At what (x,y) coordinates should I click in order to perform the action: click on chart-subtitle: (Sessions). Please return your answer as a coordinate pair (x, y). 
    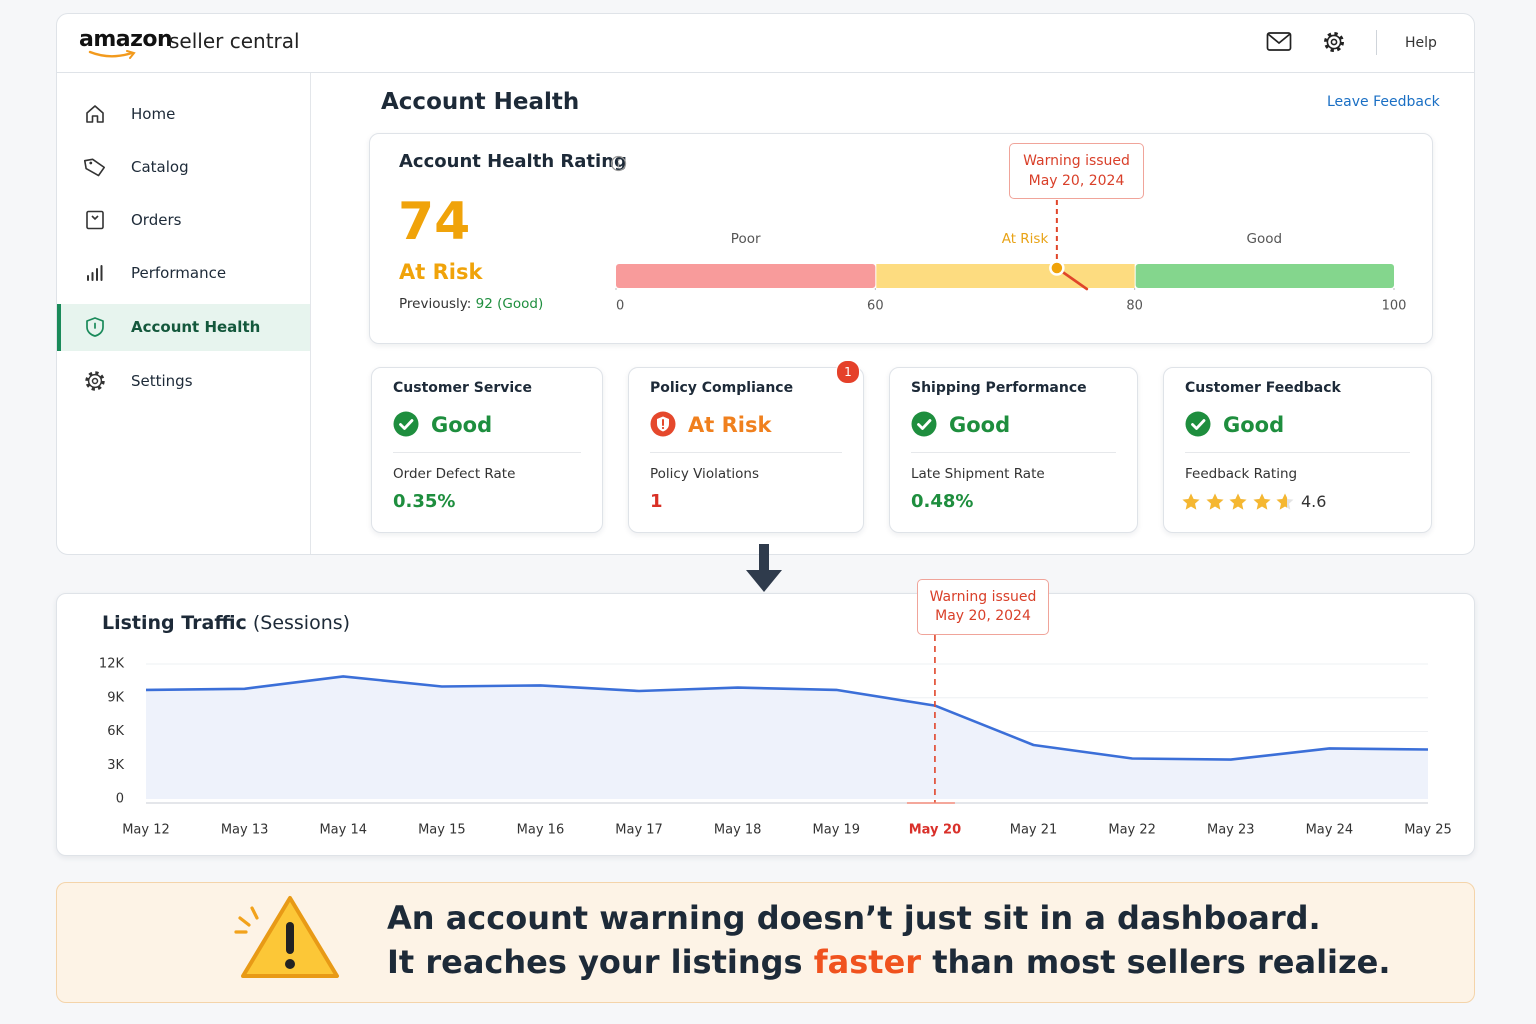
    Looking at the image, I should click on (301, 623).